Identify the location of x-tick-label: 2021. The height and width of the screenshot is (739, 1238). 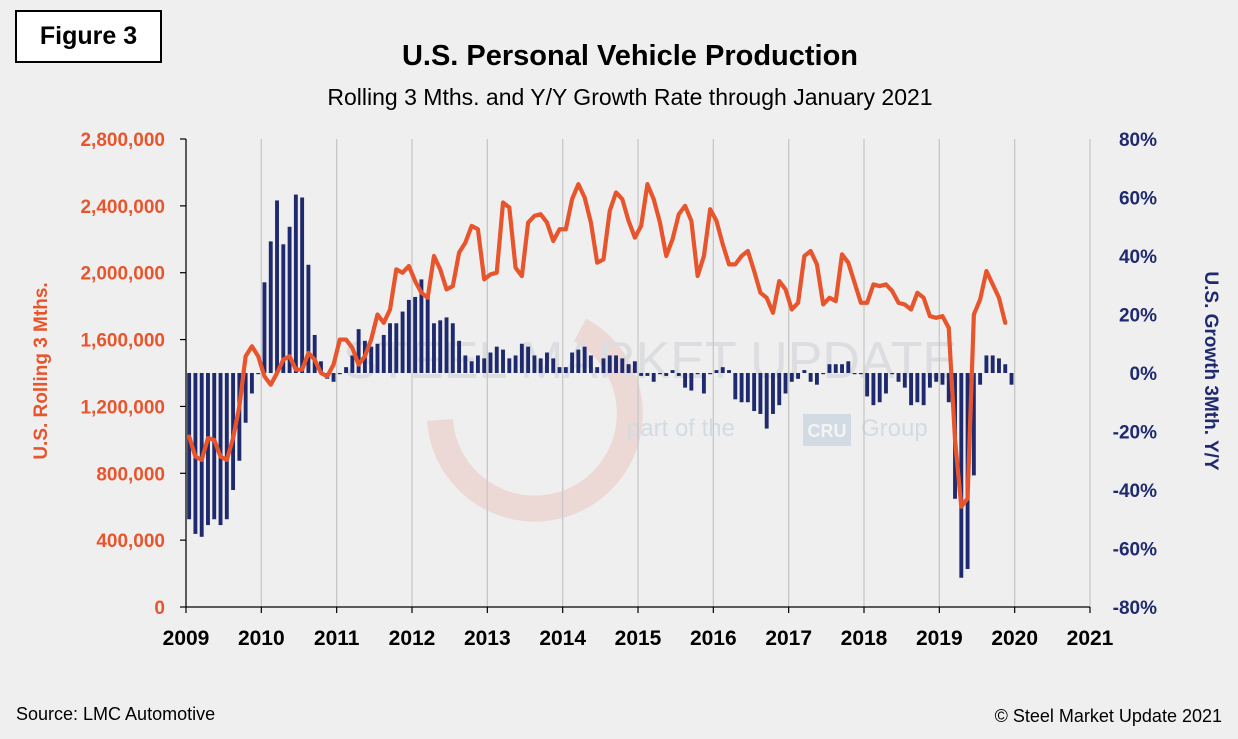
(1090, 638).